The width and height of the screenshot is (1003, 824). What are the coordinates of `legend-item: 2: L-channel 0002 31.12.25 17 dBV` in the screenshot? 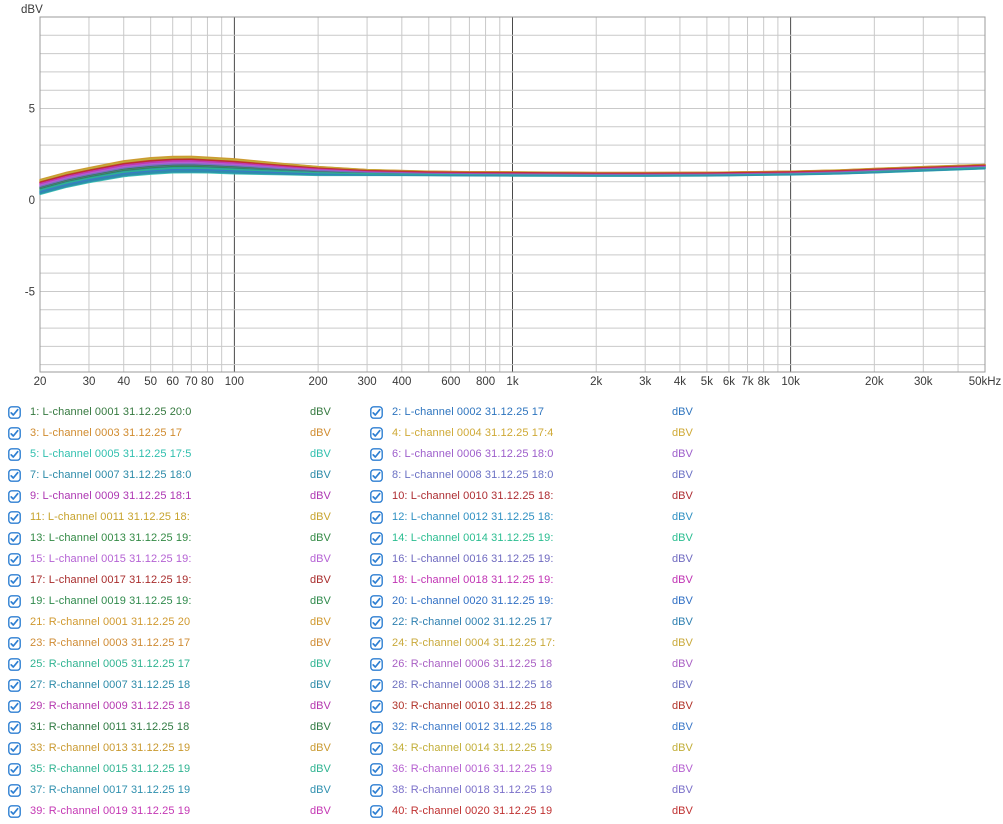 It's located at (548, 412).